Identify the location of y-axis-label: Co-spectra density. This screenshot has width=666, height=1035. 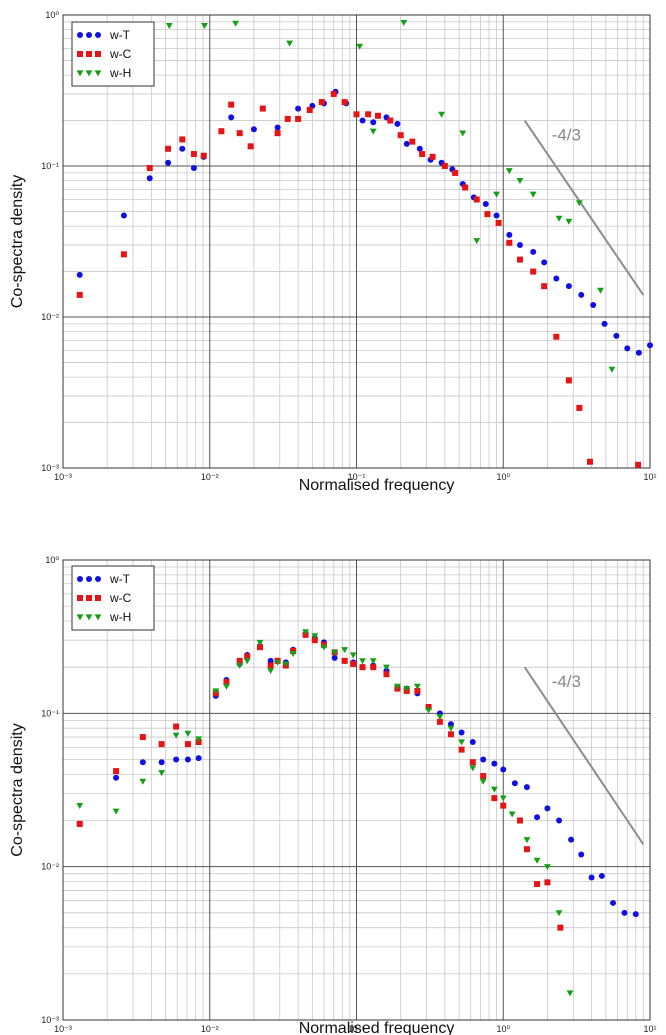
(17, 241).